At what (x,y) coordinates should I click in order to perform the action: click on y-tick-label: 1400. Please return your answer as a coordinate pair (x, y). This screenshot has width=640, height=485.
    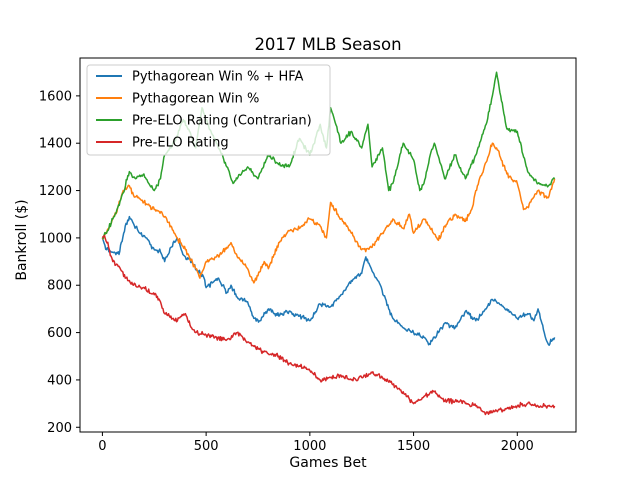
    Looking at the image, I should click on (55, 144).